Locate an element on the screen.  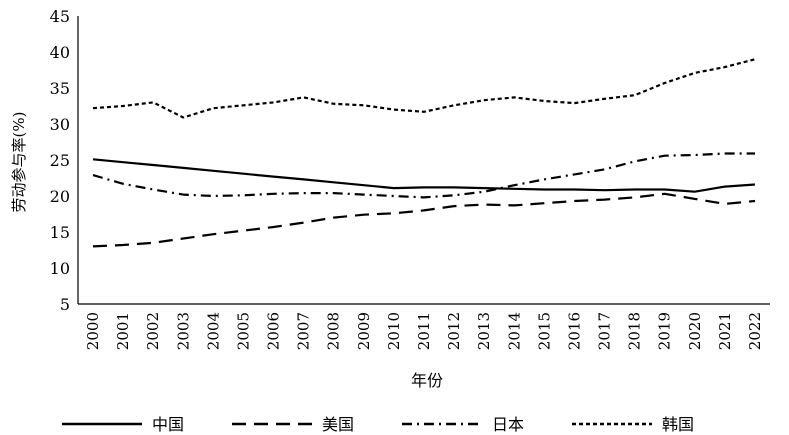
x-tick-label: 2006 is located at coordinates (274, 331).